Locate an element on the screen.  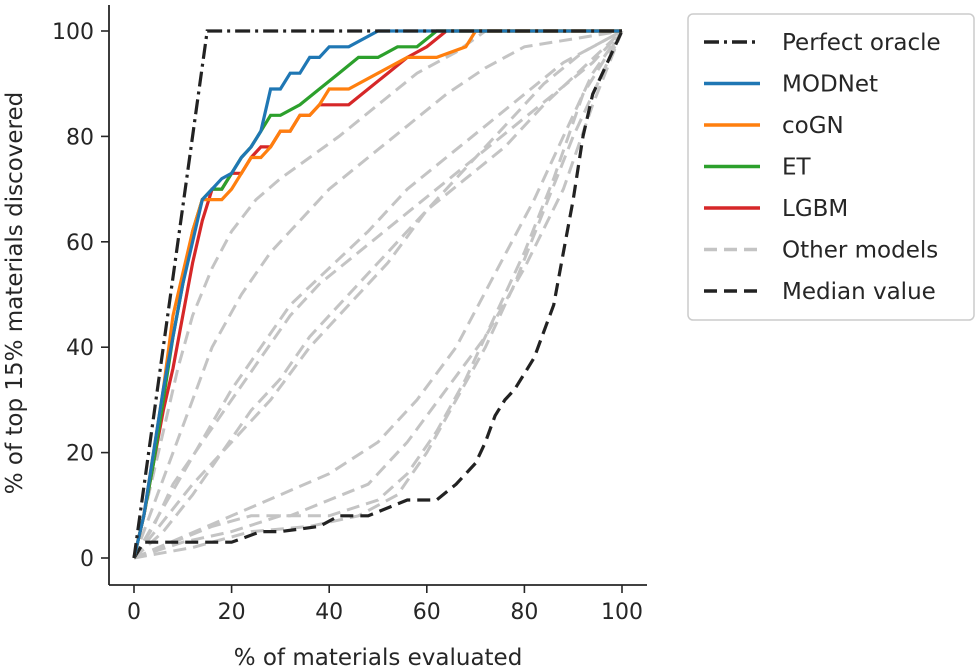
legend-label-other-models: Other models is located at coordinates (860, 251).